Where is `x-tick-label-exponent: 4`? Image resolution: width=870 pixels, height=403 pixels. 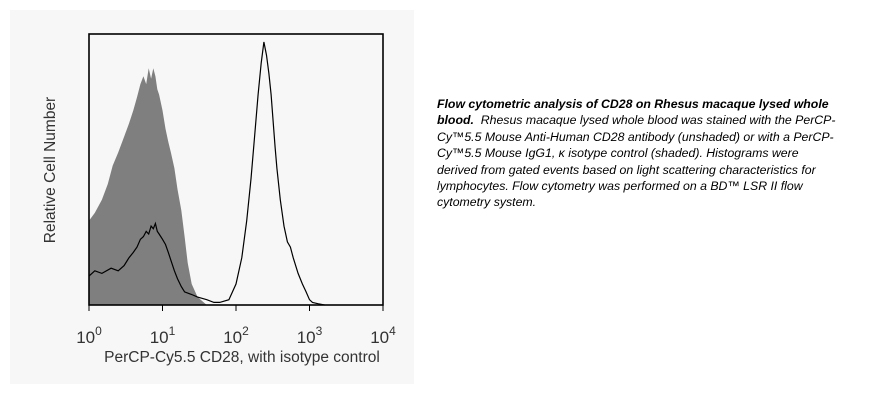 x-tick-label-exponent: 4 is located at coordinates (392, 331).